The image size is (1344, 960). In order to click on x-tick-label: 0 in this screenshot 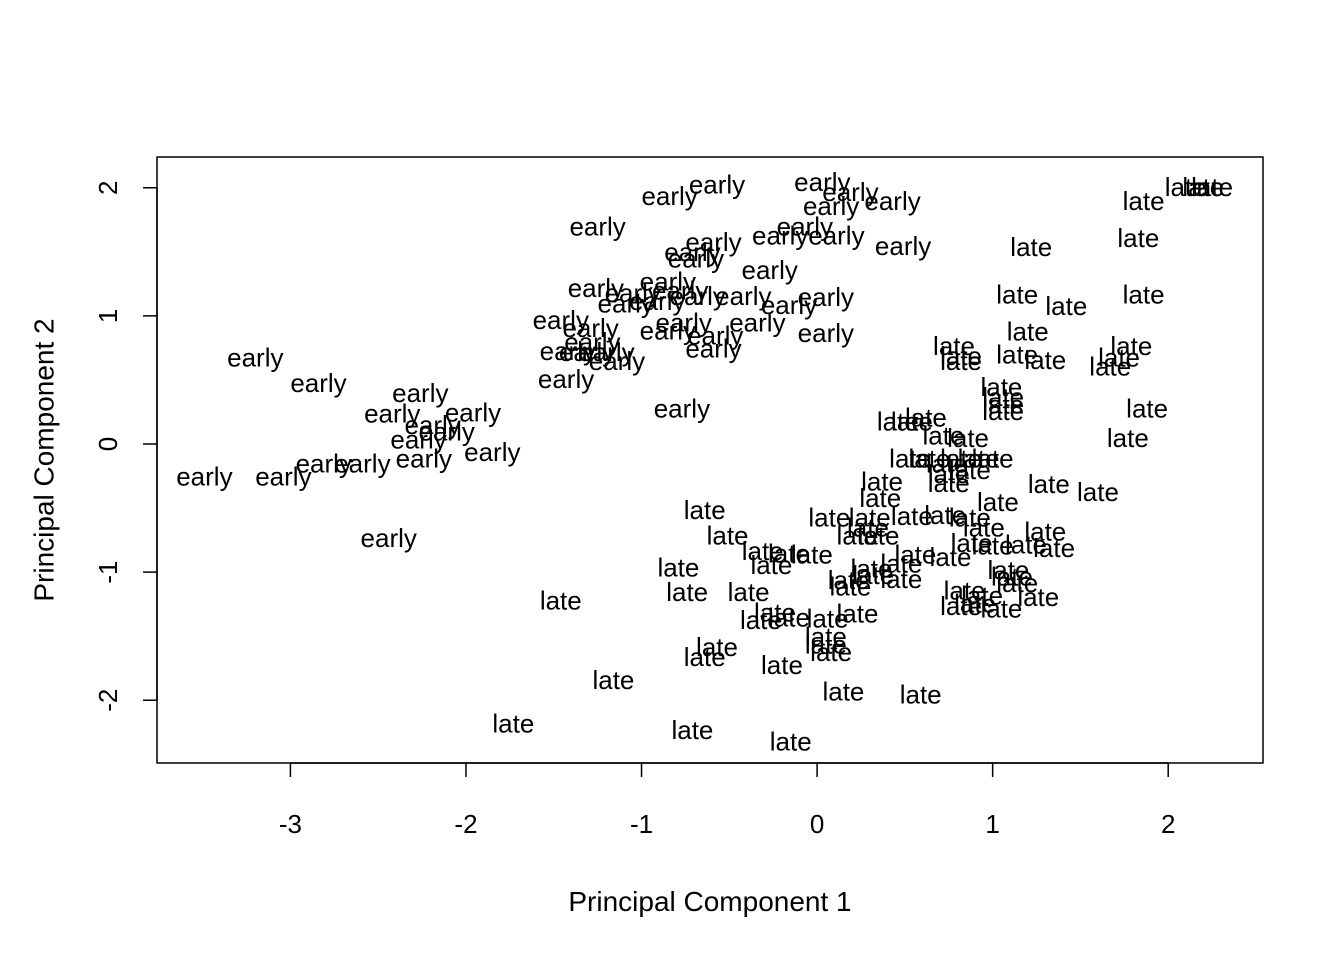, I will do `click(817, 824)`.